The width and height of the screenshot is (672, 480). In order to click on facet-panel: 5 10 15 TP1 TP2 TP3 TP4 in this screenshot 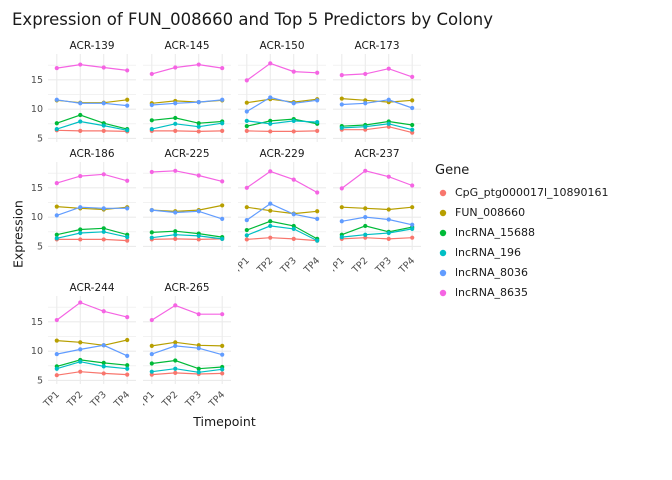, I will do `click(83, 353)`.